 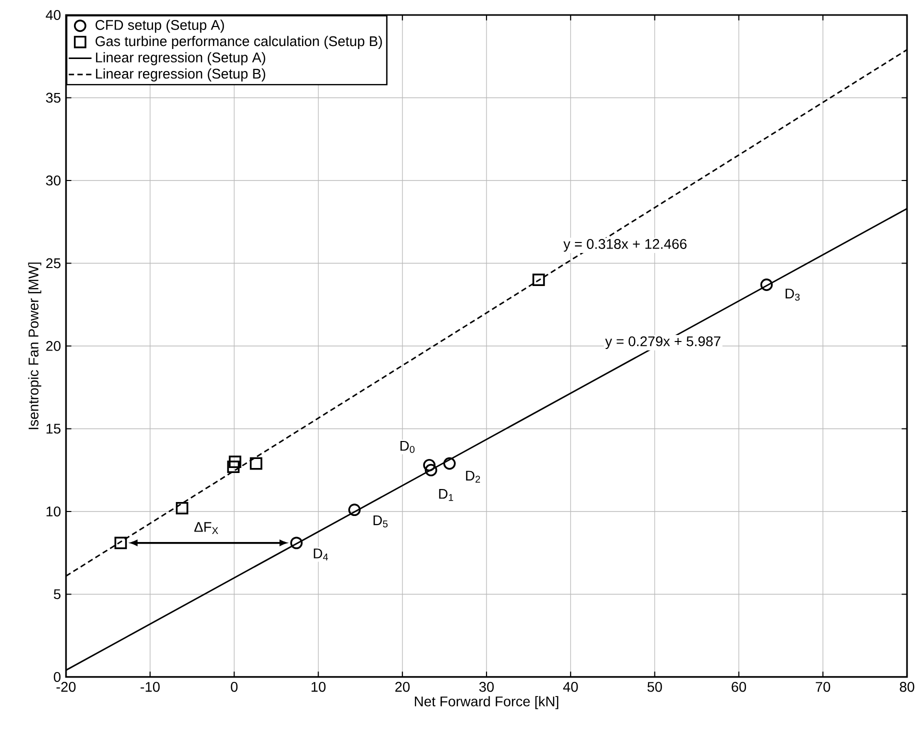 What do you see at coordinates (66, 687) in the screenshot?
I see `x-tick-label: -20` at bounding box center [66, 687].